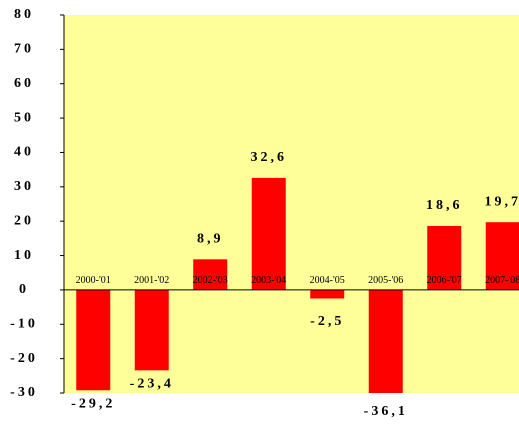  What do you see at coordinates (24, 323) in the screenshot?
I see `y-tick-label: -10` at bounding box center [24, 323].